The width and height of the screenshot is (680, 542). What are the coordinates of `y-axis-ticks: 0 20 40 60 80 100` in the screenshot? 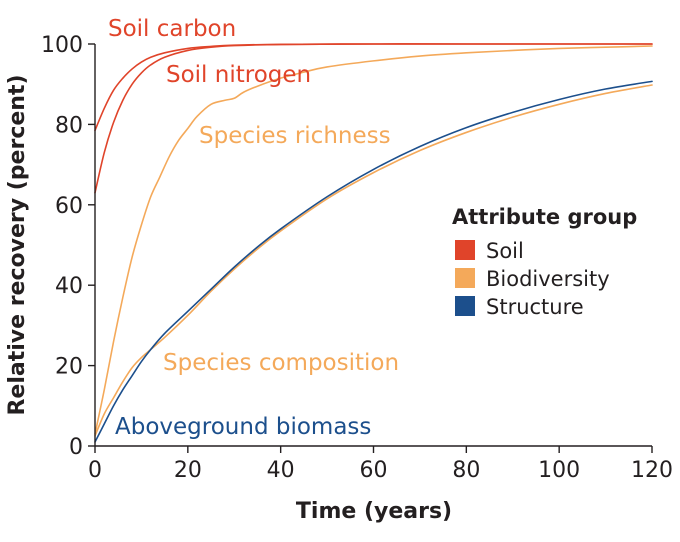 It's located at (68, 246).